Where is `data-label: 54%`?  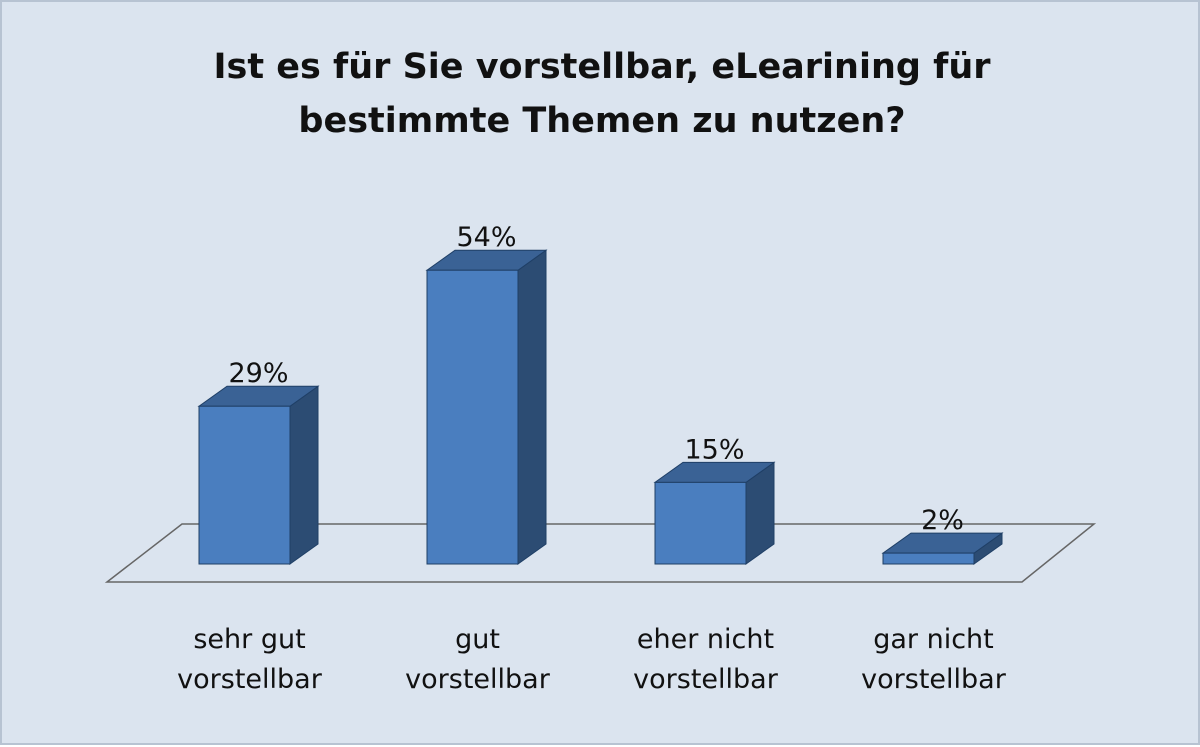
data-label: 54% is located at coordinates (486, 237).